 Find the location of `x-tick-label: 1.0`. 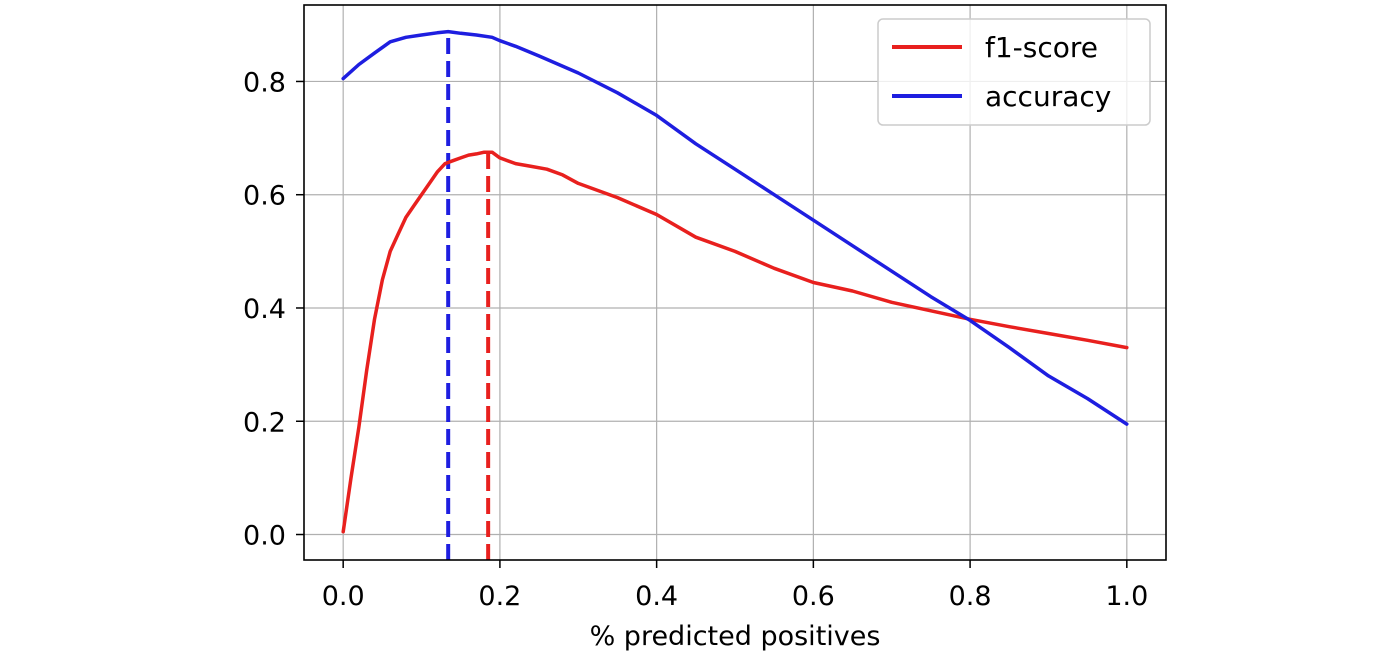

x-tick-label: 1.0 is located at coordinates (1126, 596).